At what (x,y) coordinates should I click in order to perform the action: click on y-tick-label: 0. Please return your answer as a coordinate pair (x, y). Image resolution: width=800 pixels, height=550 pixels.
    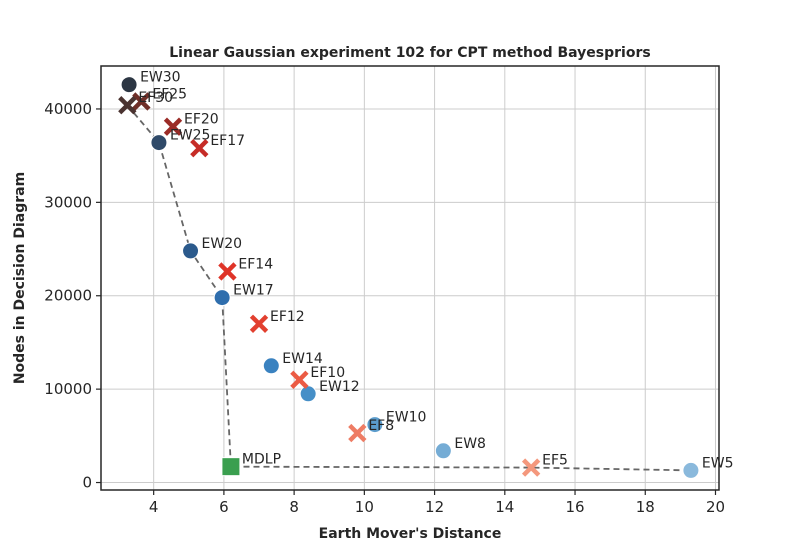
    Looking at the image, I should click on (87, 483).